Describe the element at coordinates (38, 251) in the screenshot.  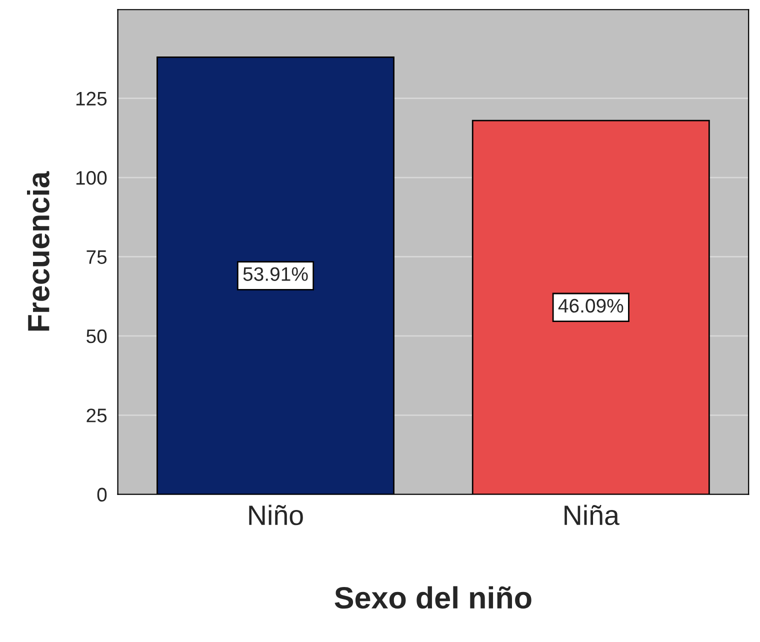
I see `y-axis-title: Frecuencia` at that location.